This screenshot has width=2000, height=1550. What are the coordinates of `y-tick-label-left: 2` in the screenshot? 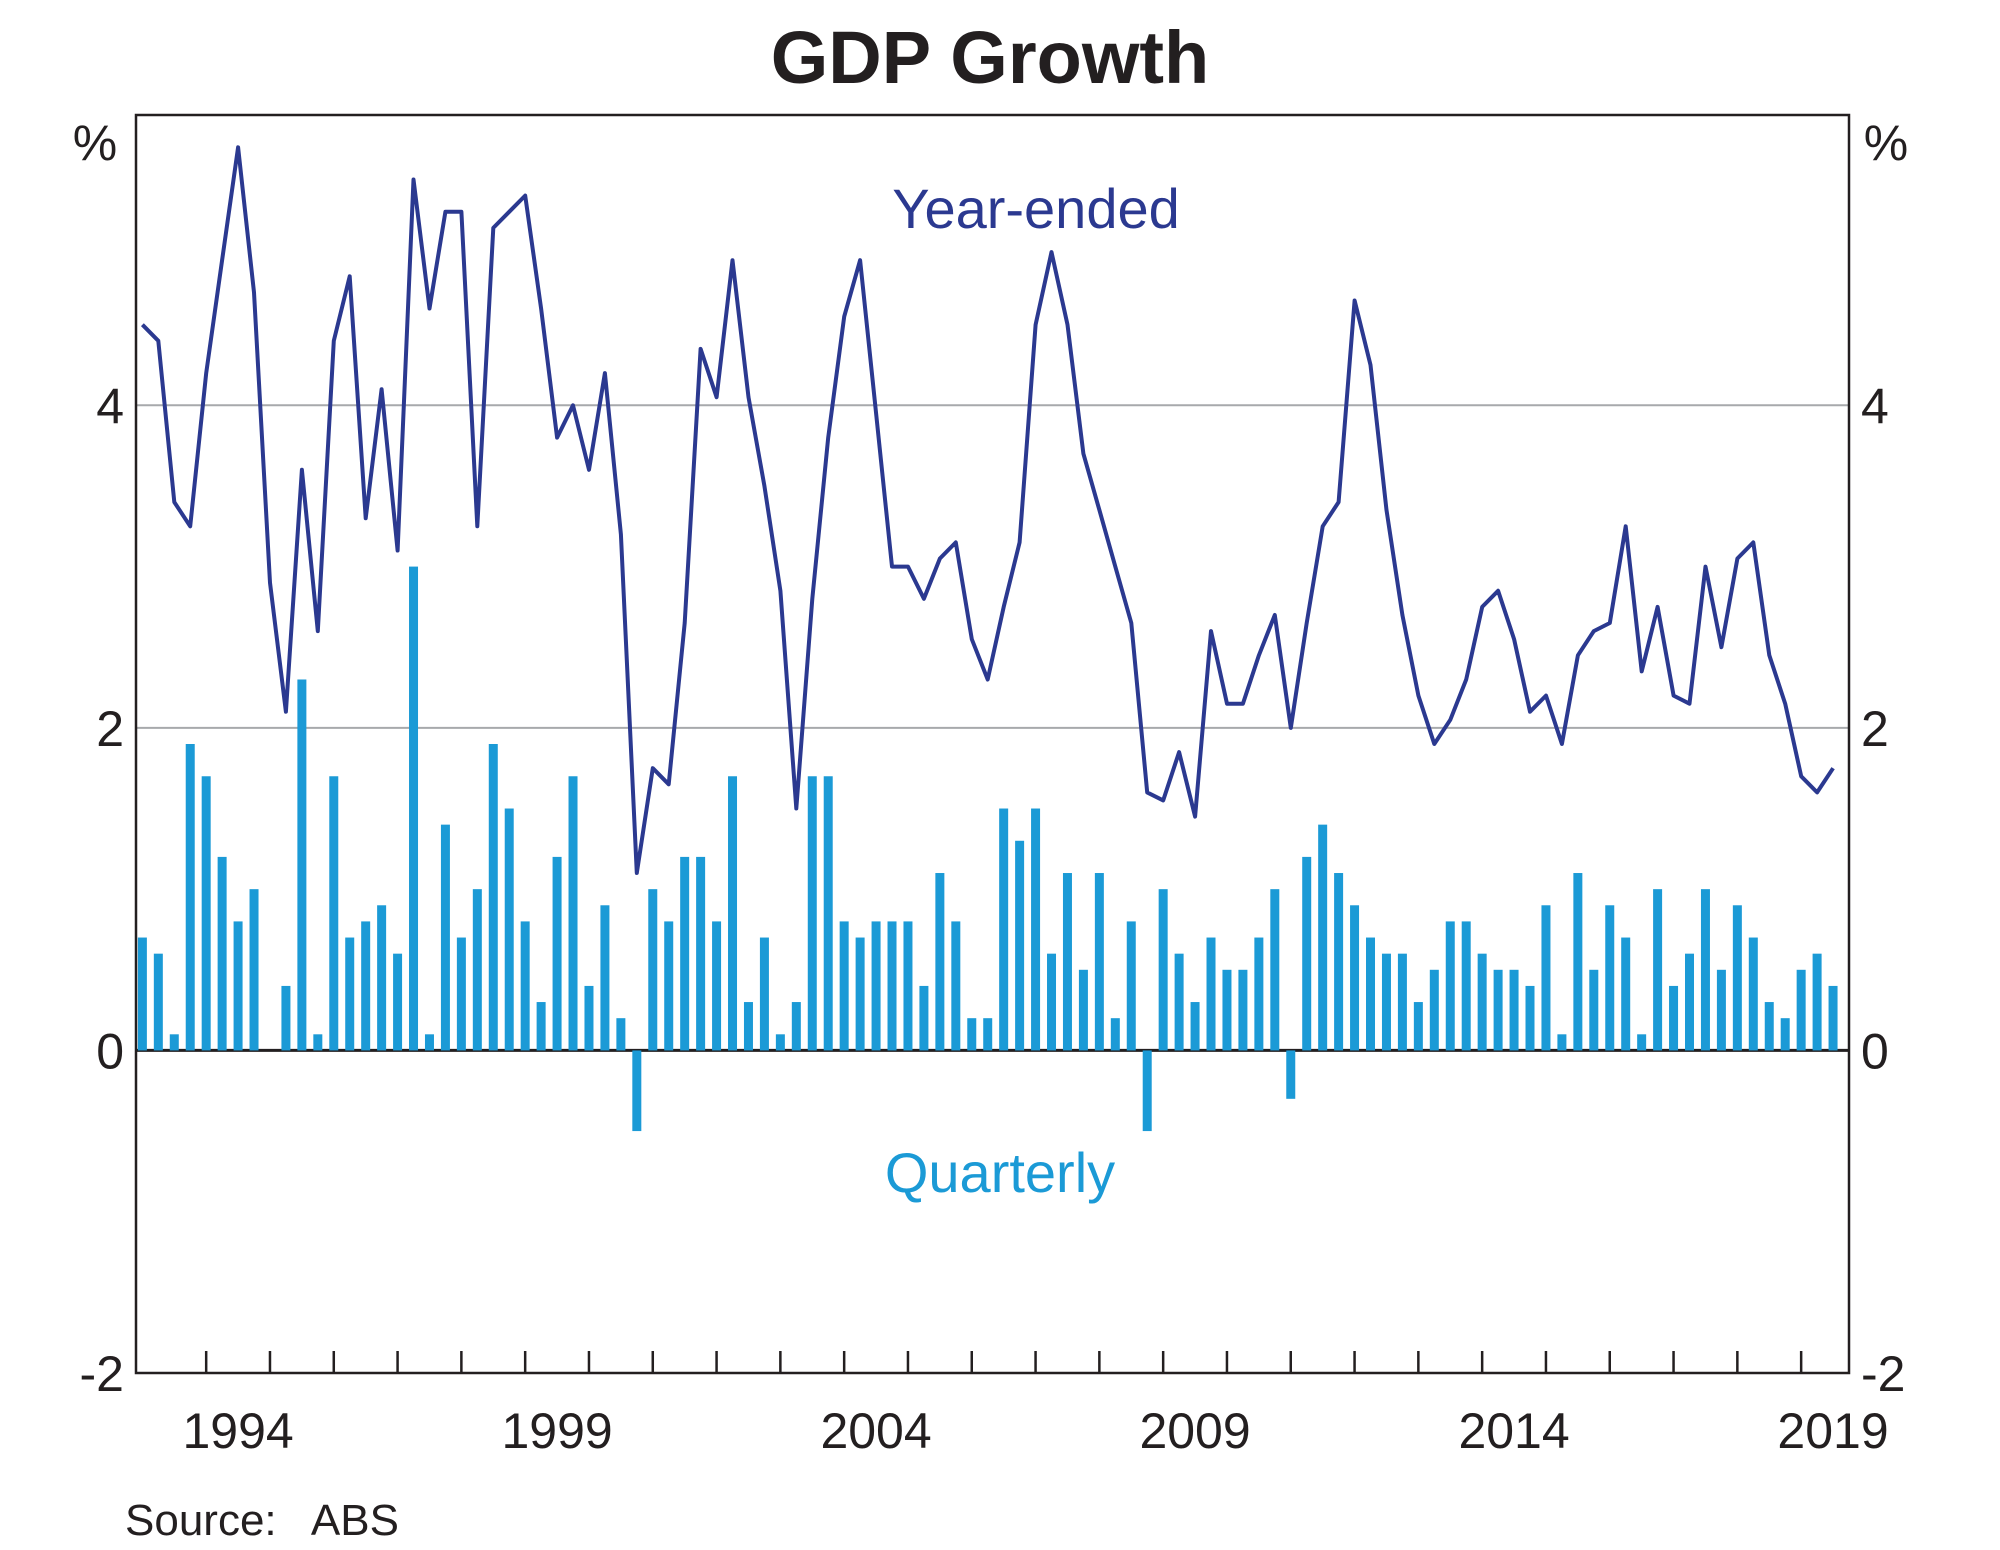 It's located at (110, 729).